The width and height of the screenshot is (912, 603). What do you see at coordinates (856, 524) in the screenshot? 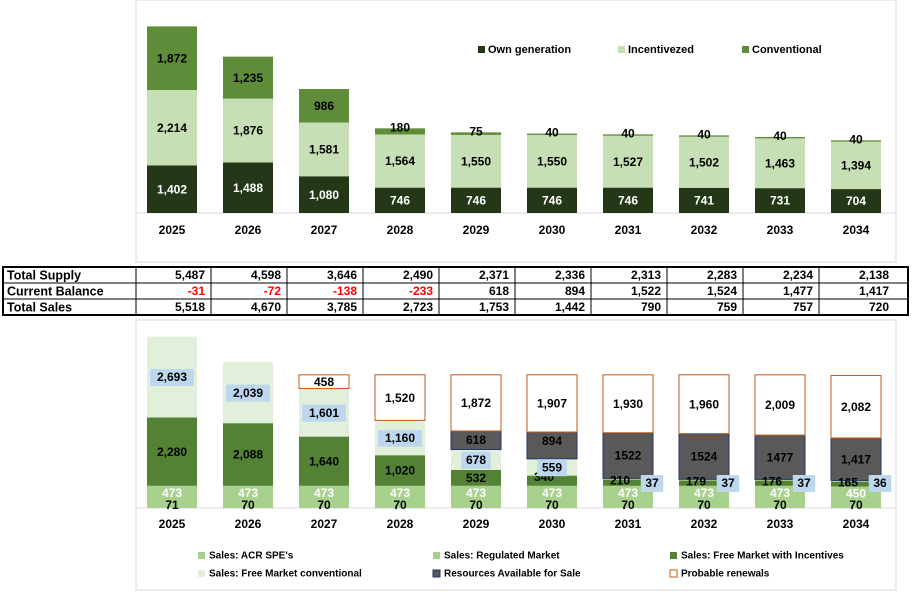
I see `bottom-x-tick-label: 2034` at bounding box center [856, 524].